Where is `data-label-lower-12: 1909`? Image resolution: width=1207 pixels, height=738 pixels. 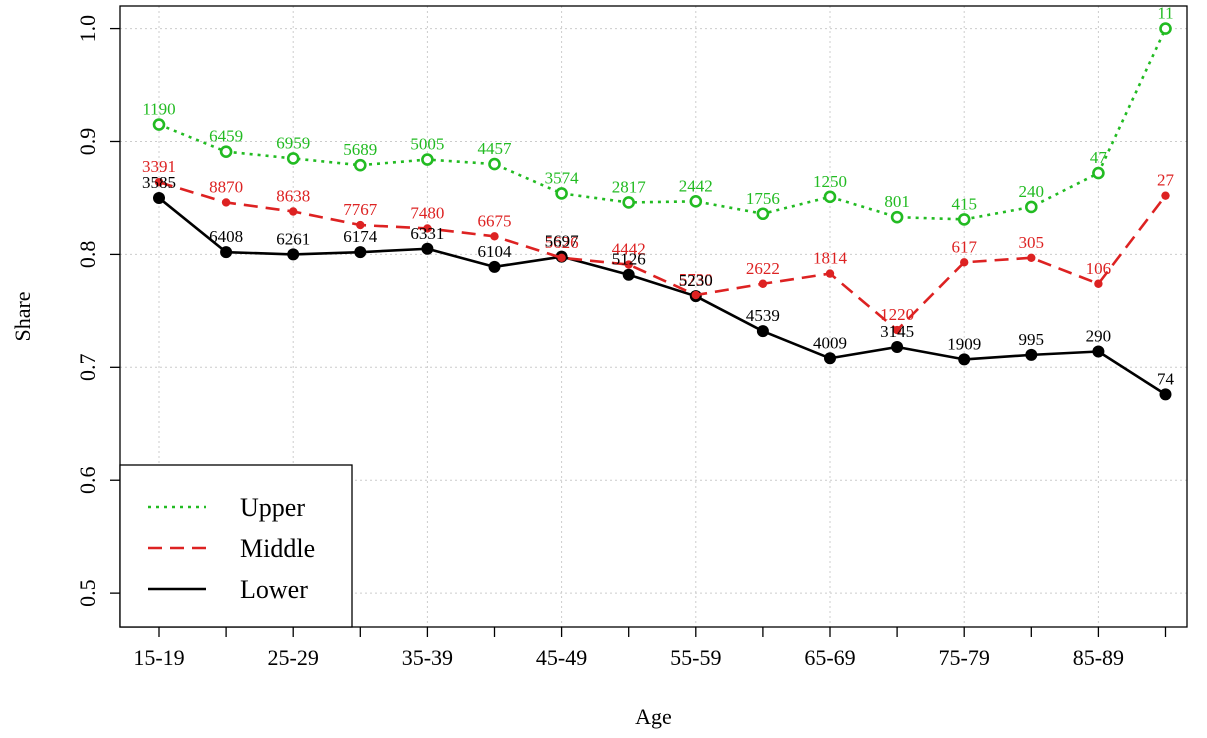
data-label-lower-12: 1909 is located at coordinates (964, 343).